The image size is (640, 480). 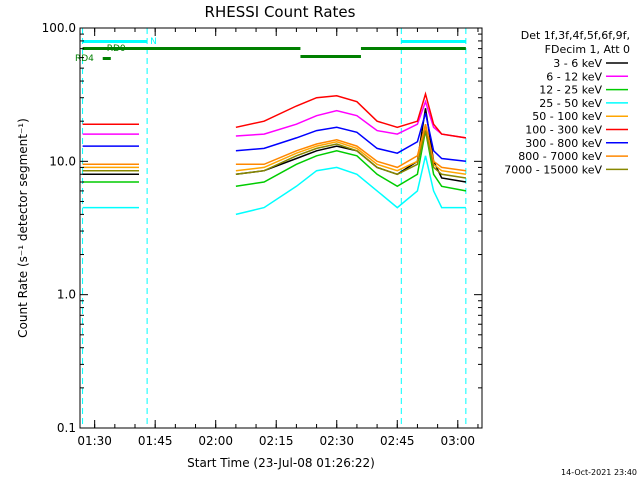 I want to click on status-bar-label: RD4, so click(x=84, y=59).